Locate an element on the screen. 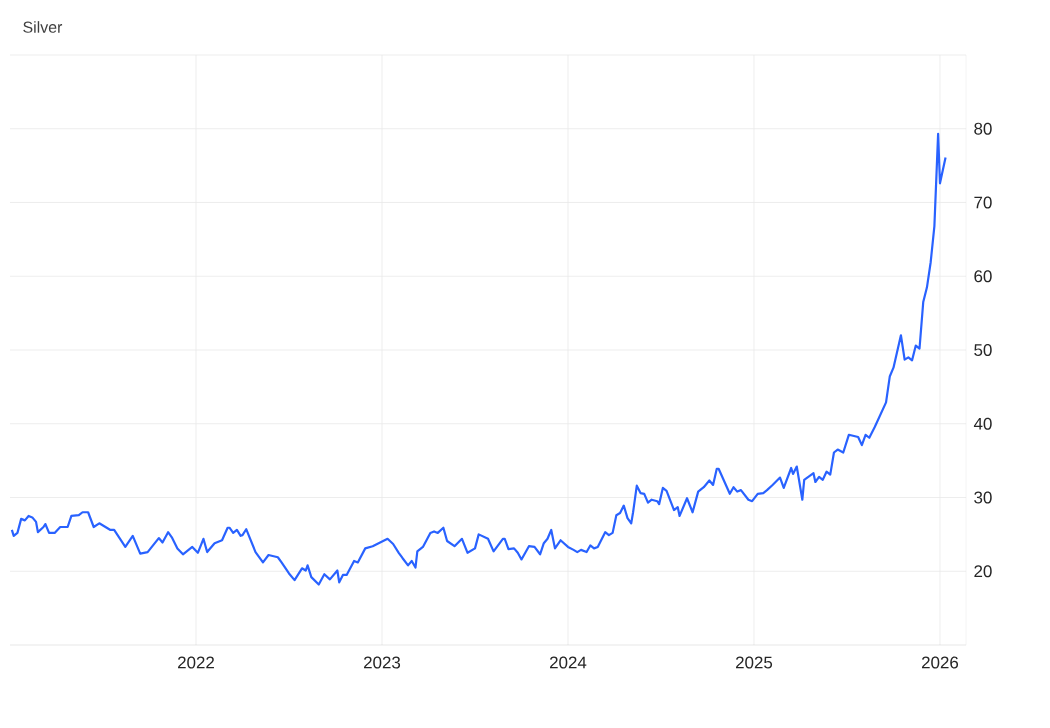 This screenshot has width=1050, height=728. y-tick-label: 30 is located at coordinates (983, 497).